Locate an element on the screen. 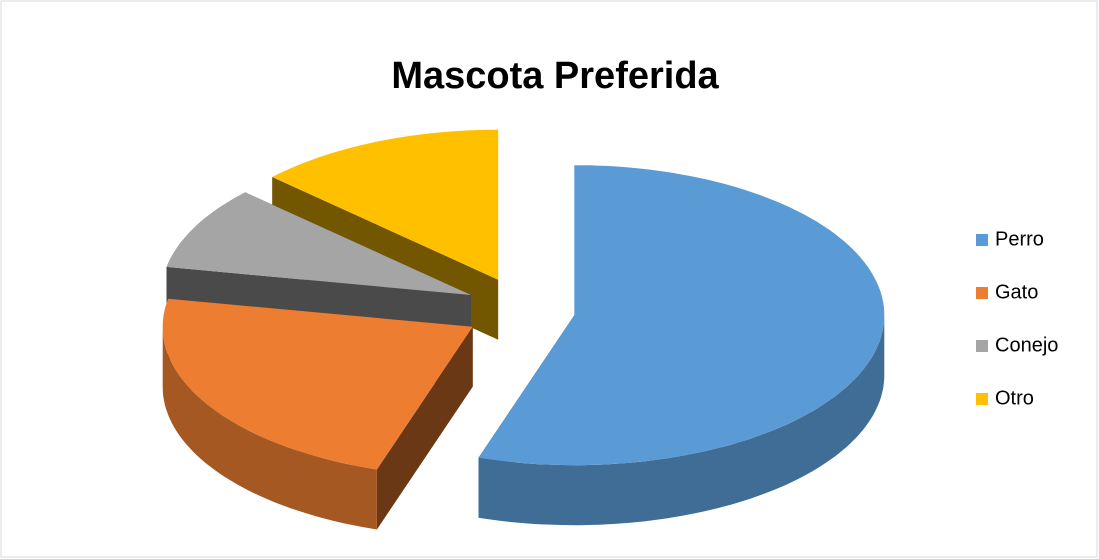 This screenshot has width=1099, height=559. legend-label: Otro is located at coordinates (1014, 398).